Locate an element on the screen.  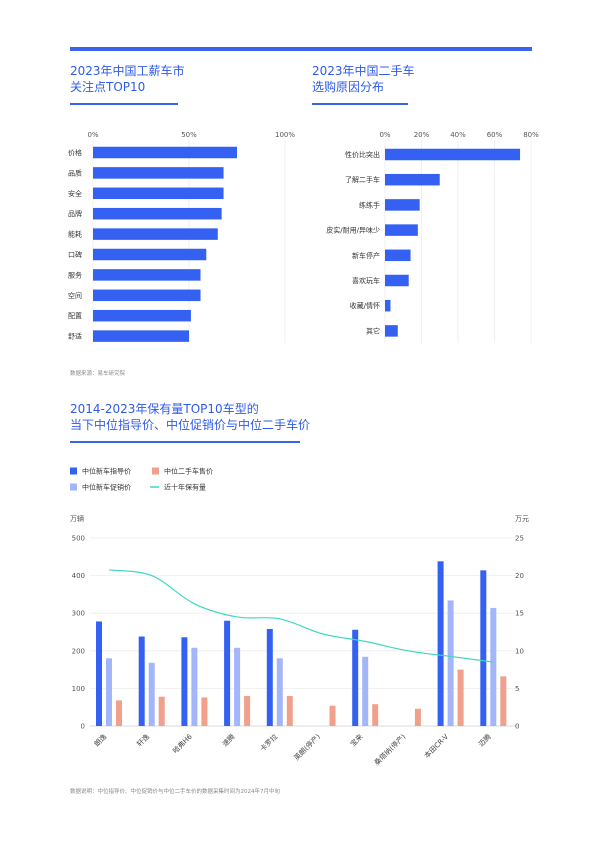
chart1-x-tick-label: 50% is located at coordinates (189, 135).